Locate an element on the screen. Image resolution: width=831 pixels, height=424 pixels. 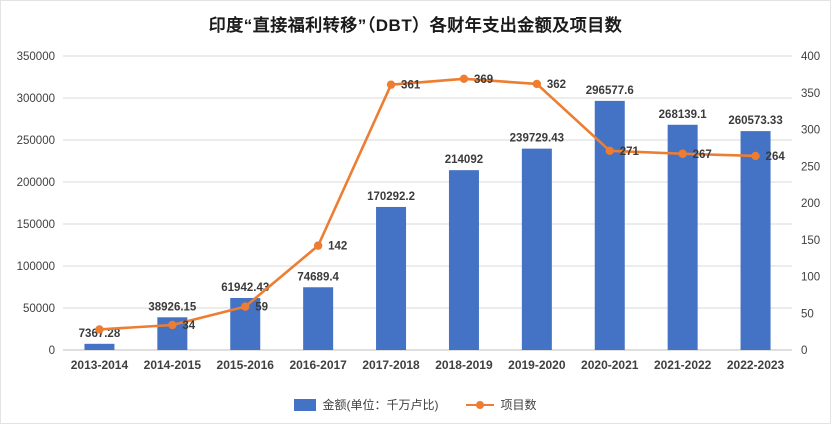
line-label-2019-2020: 362 is located at coordinates (556, 85).